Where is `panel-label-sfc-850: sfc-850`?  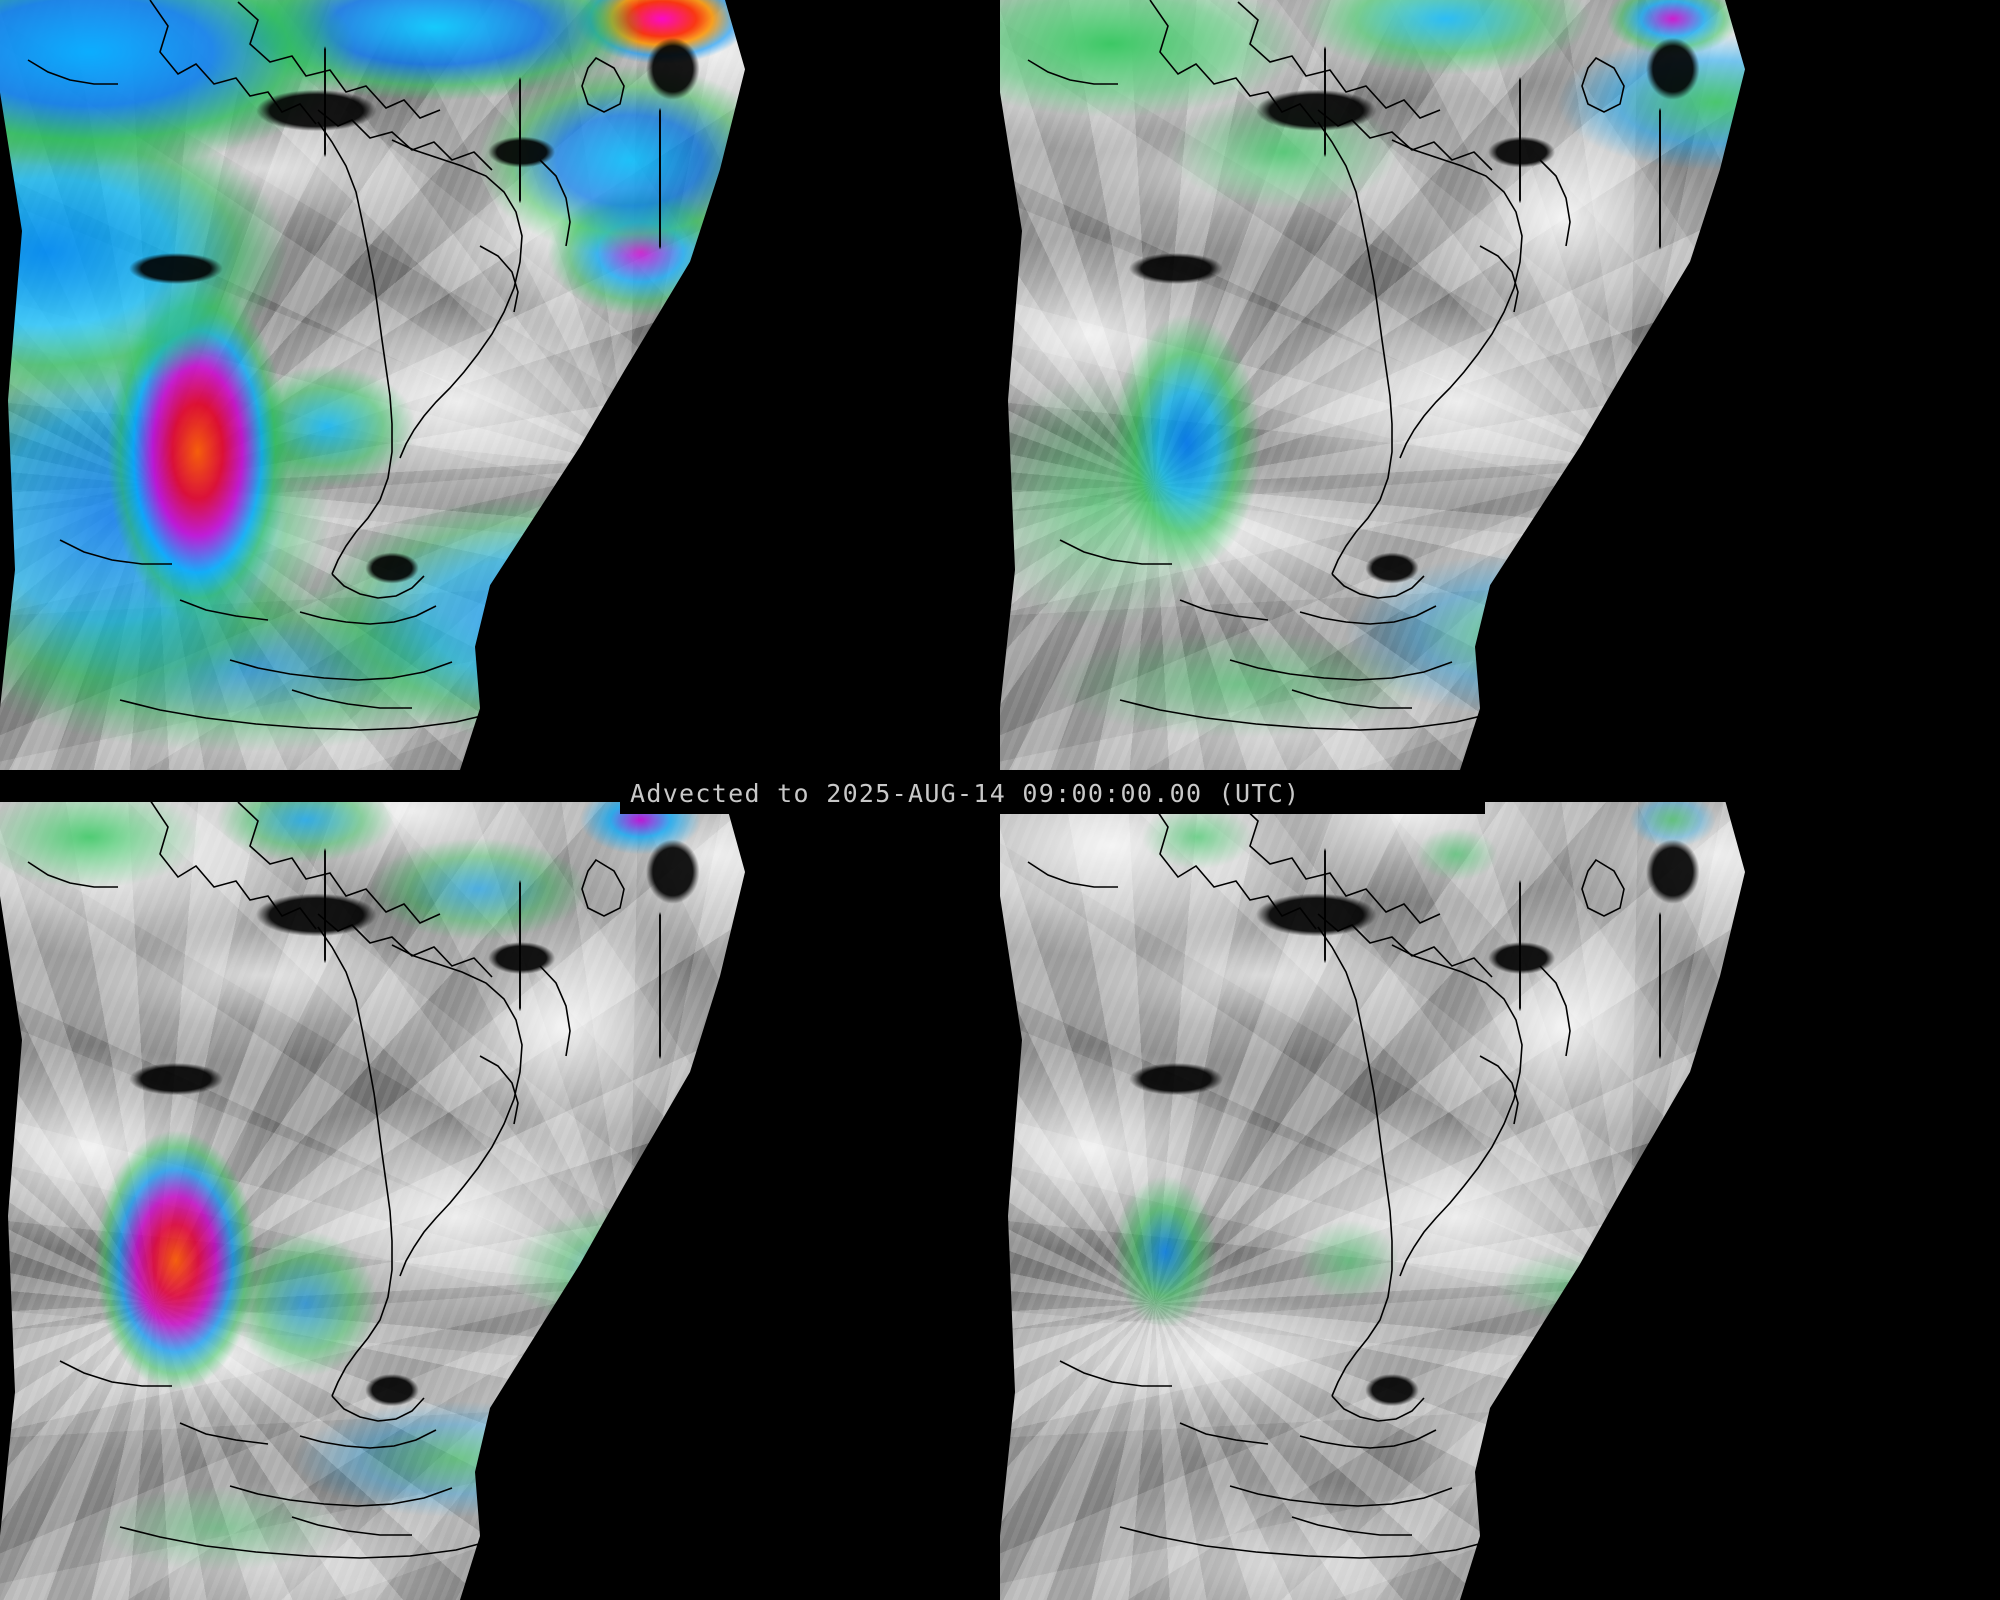 panel-label-sfc-850: sfc-850 is located at coordinates (862, 739).